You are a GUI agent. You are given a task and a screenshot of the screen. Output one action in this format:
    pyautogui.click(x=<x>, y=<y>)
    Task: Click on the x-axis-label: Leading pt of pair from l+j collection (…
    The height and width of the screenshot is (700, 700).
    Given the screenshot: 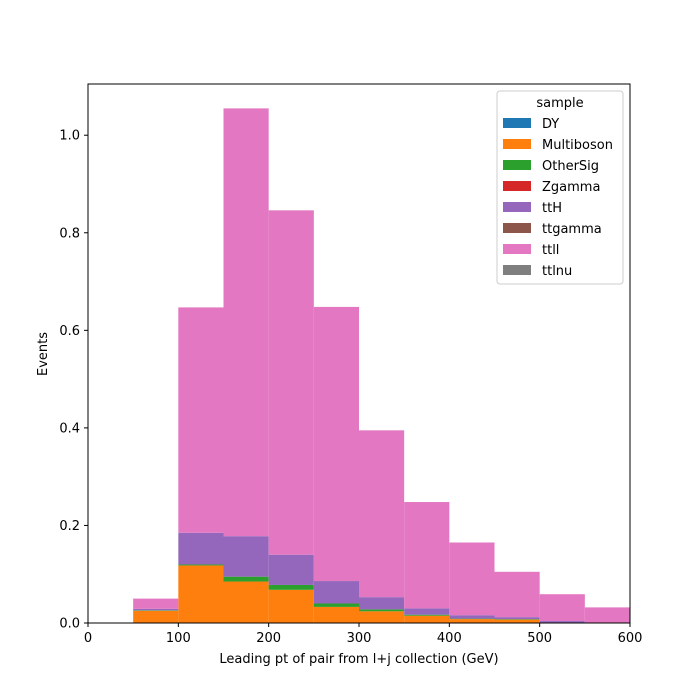 What is the action you would take?
    pyautogui.click(x=358, y=659)
    